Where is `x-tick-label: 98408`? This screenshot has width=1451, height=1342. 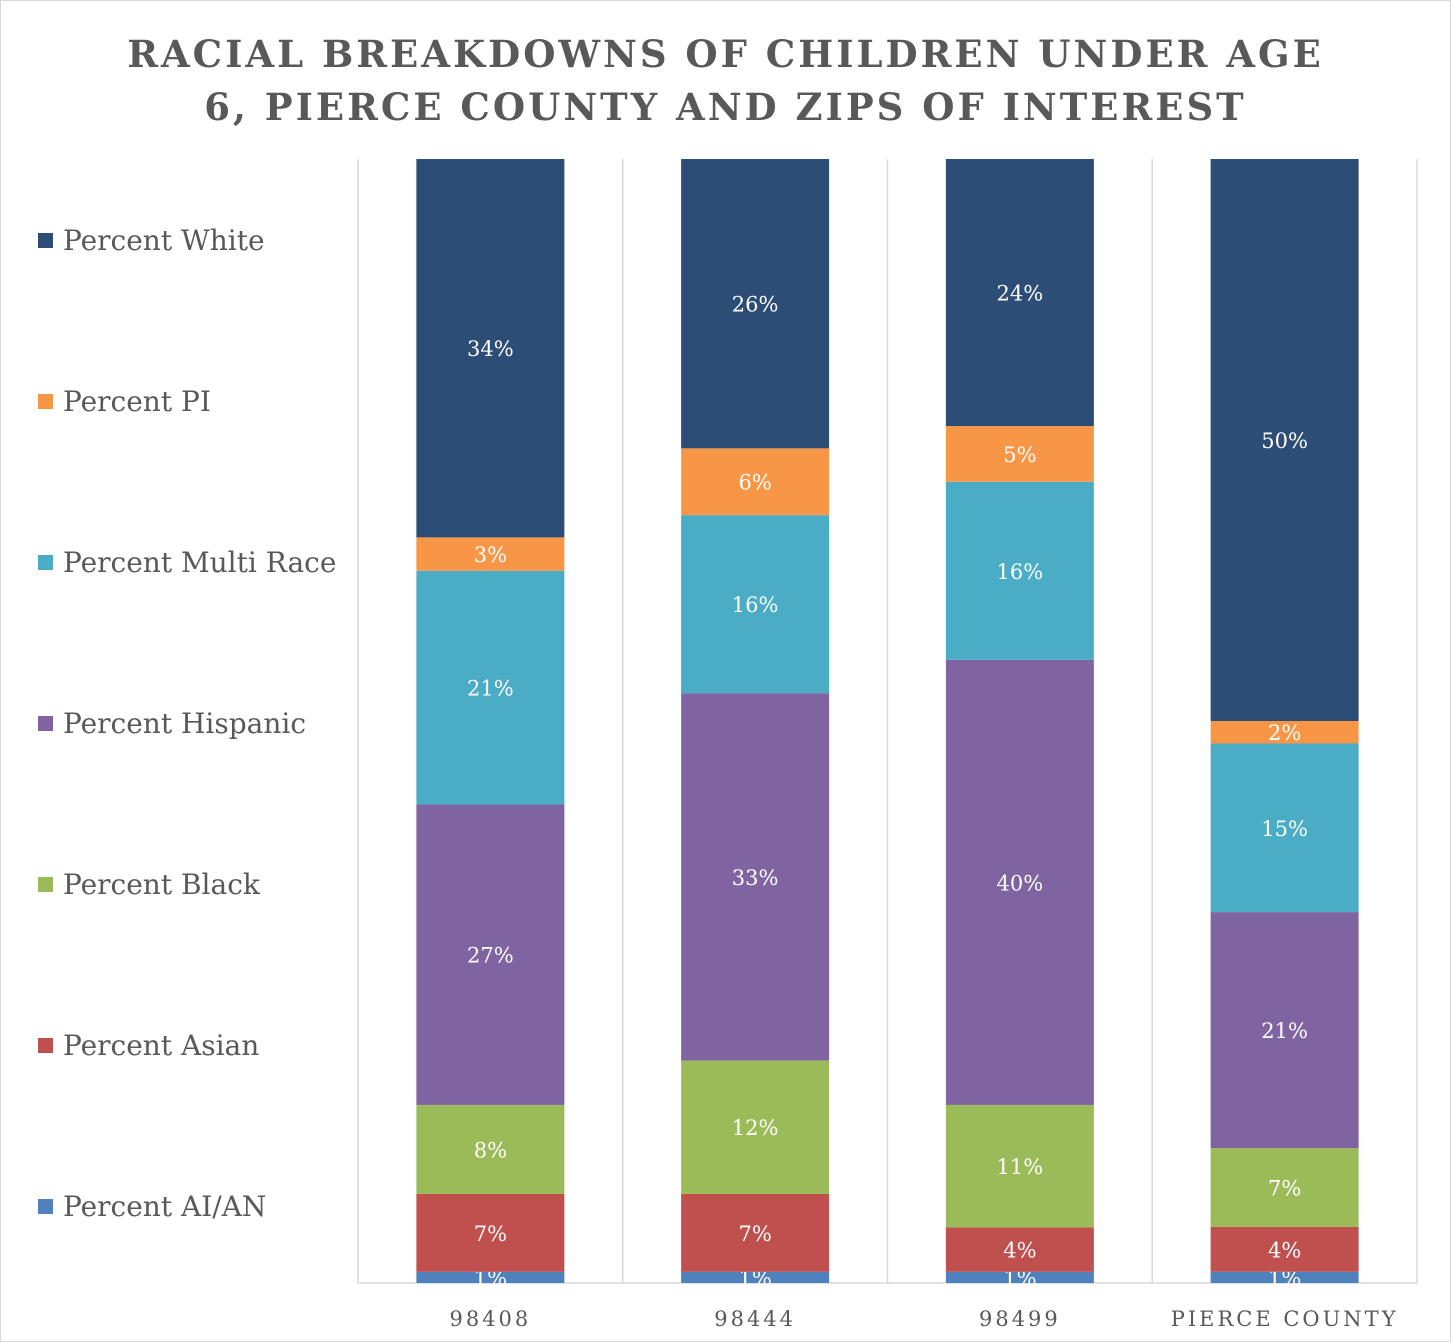 x-tick-label: 98408 is located at coordinates (490, 1319).